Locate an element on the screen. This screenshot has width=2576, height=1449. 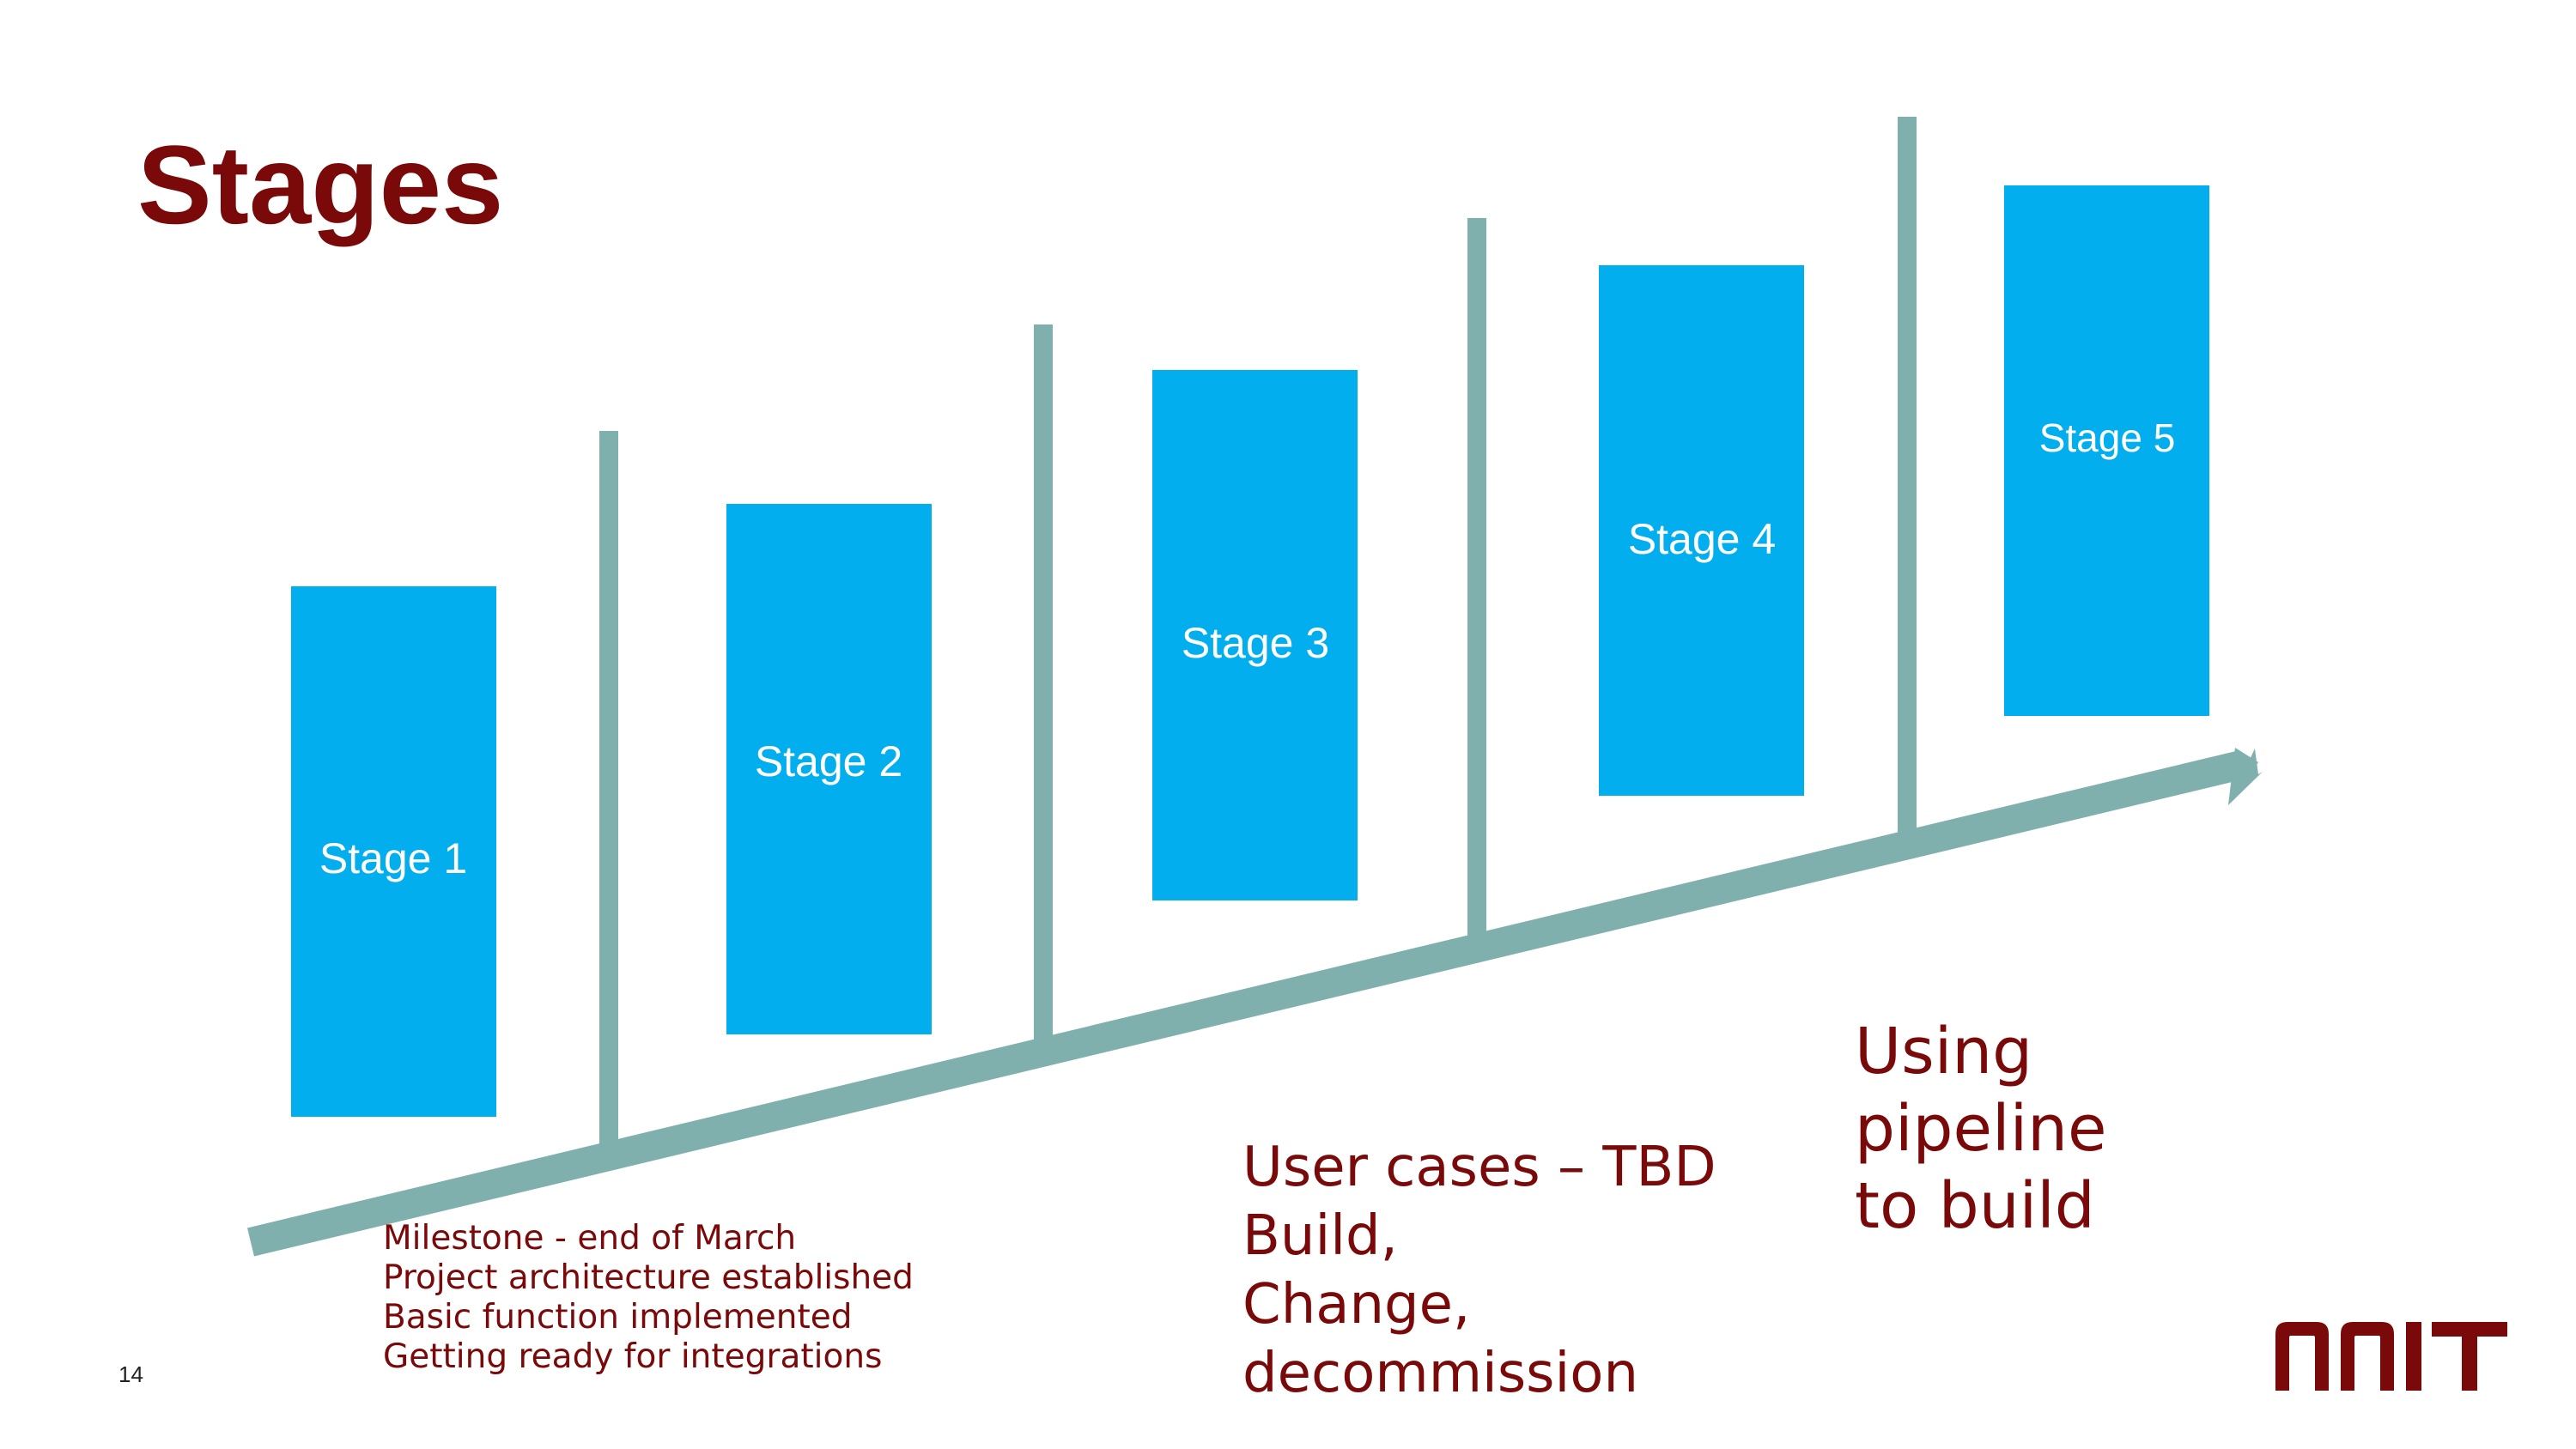
stage-label-4: Stage 4 is located at coordinates (1702, 539).